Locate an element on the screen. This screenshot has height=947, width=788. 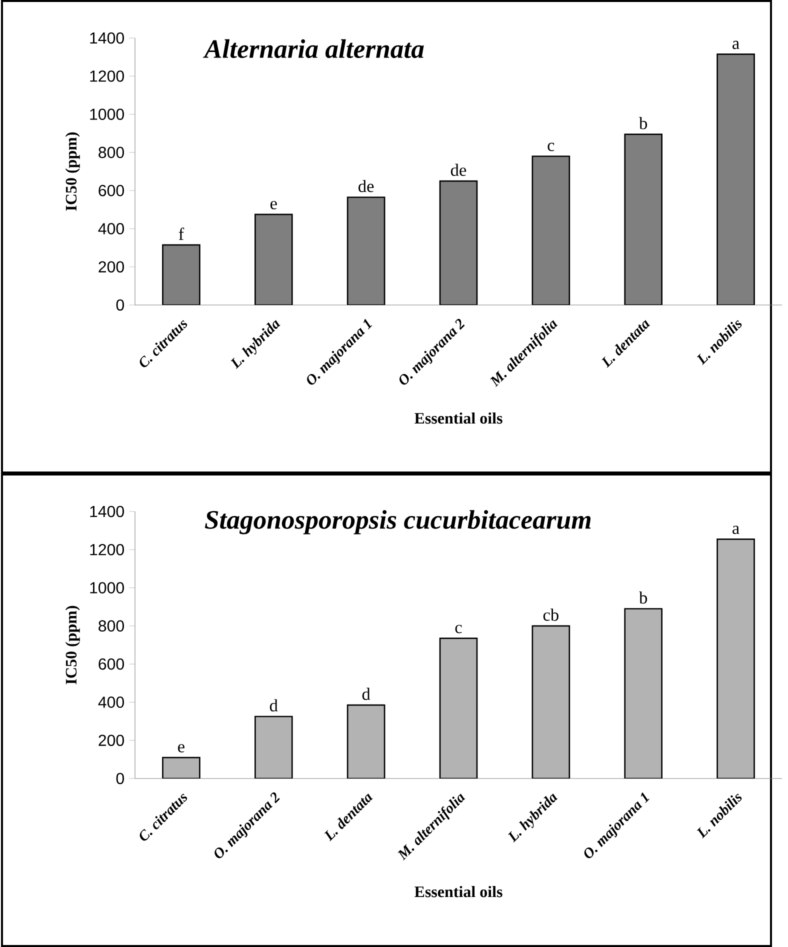
chart-title: Stagonosporopsis cucurbitacearum is located at coordinates (397, 522).